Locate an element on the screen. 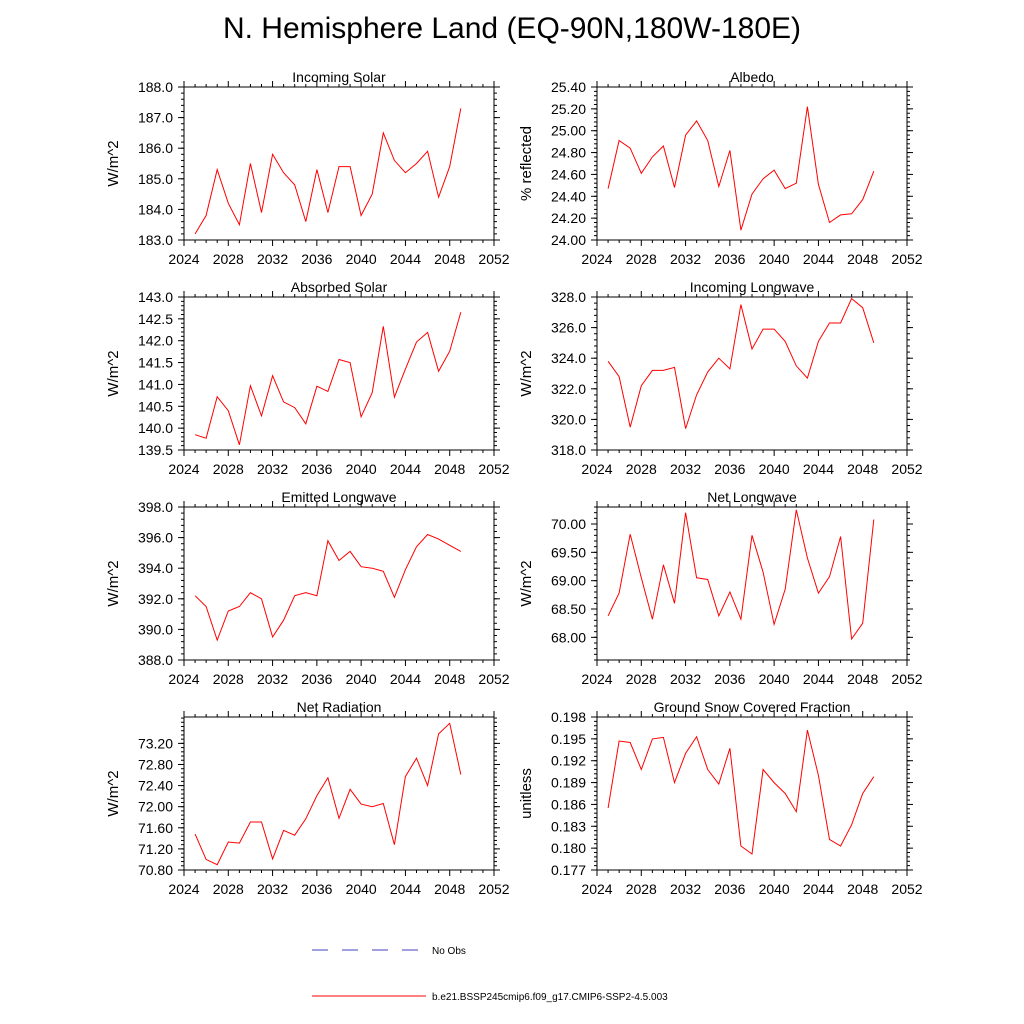 The image size is (1024, 1024). panel-title: Absorbed Solar is located at coordinates (339, 287).